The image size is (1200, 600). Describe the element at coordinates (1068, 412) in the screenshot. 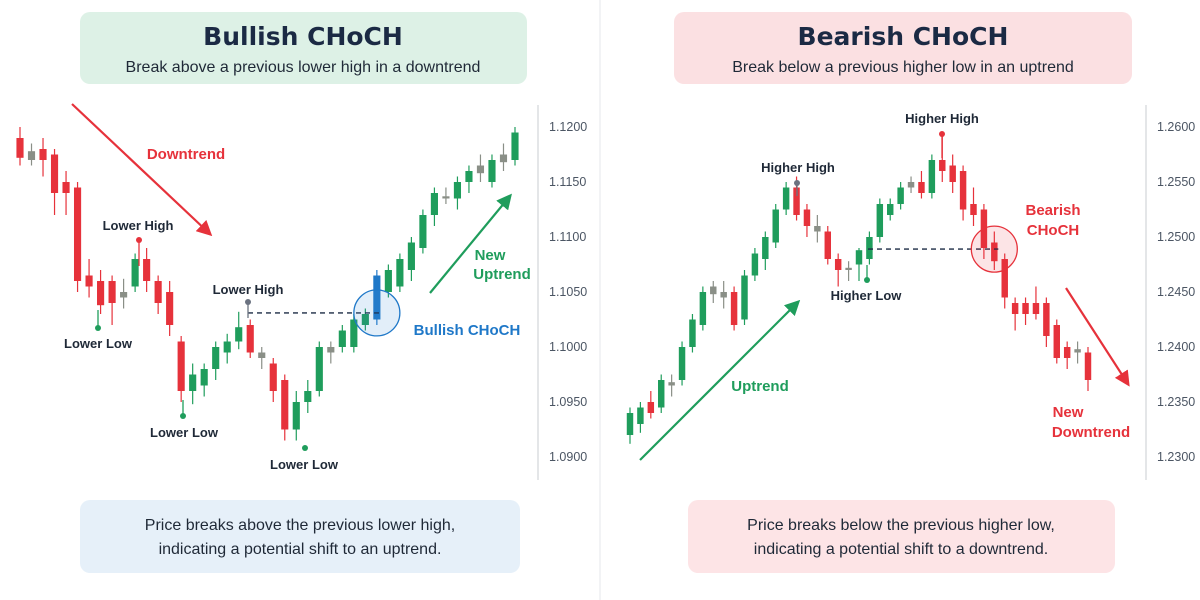

I see `new-downtrend-label-line1: New` at that location.